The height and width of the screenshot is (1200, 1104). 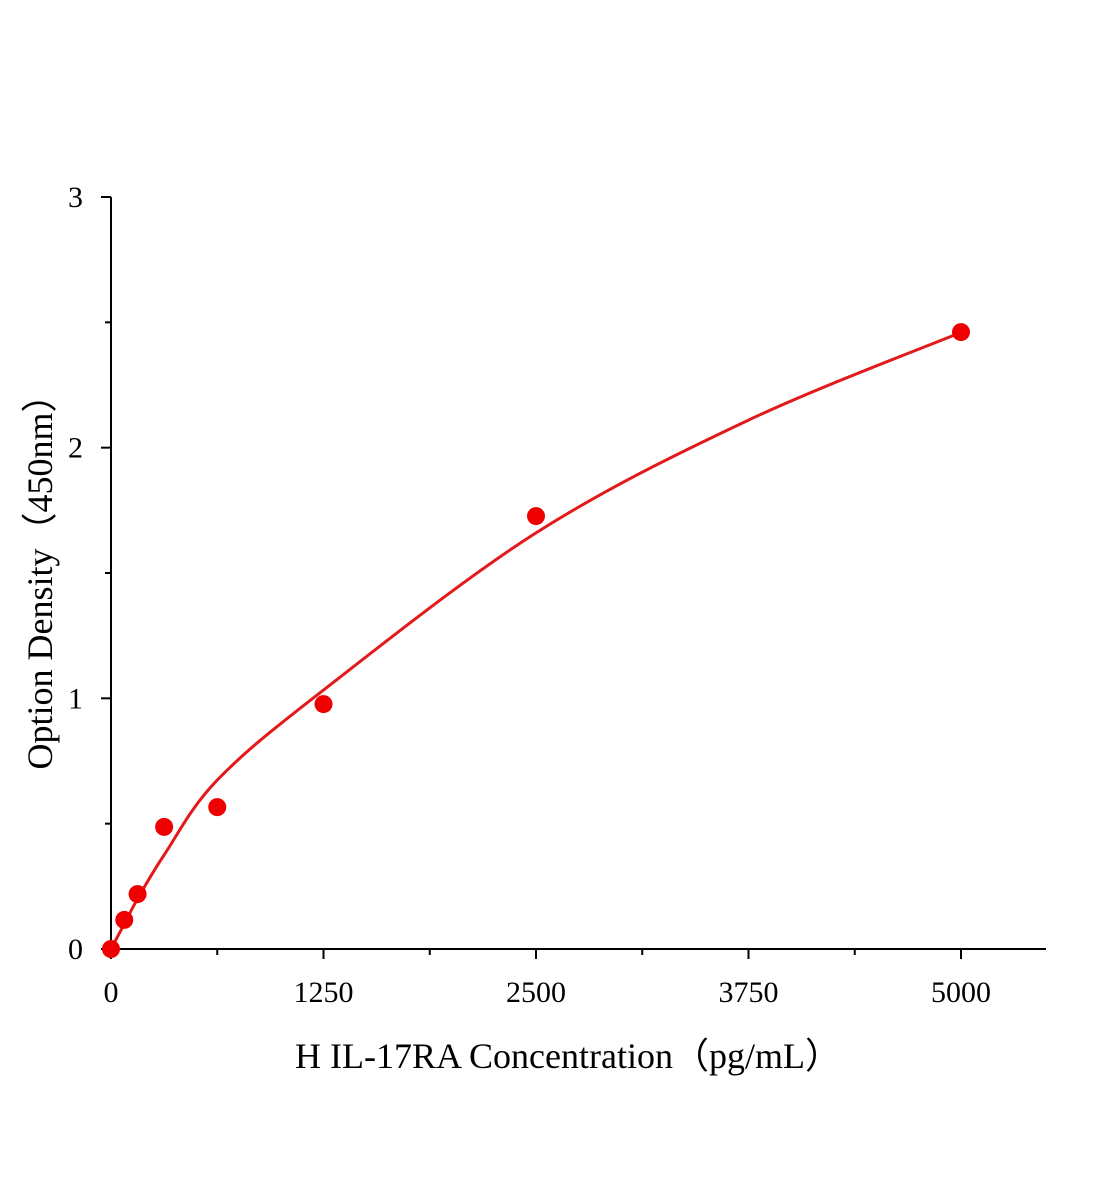 I want to click on y-tick-label: 3, so click(x=75, y=197).